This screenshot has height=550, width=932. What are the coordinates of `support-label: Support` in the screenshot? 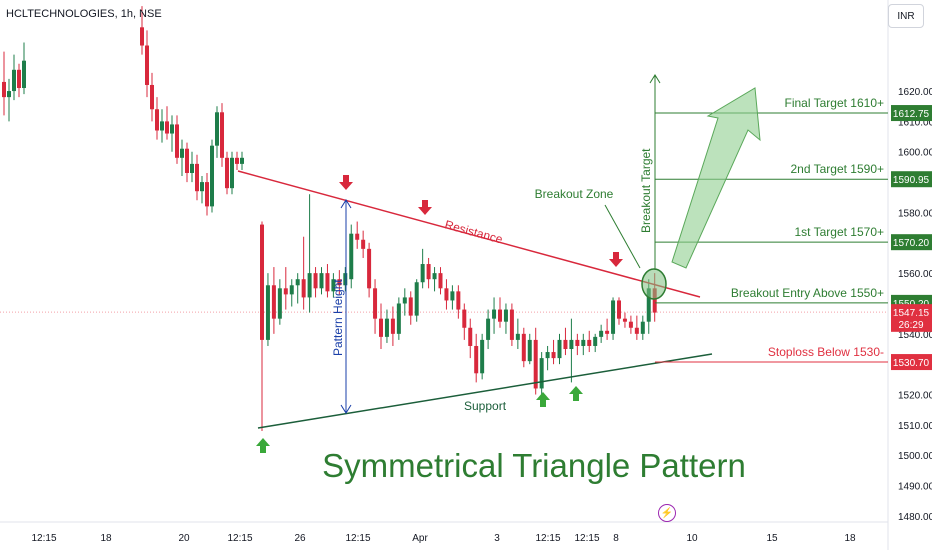 It's located at (485, 406).